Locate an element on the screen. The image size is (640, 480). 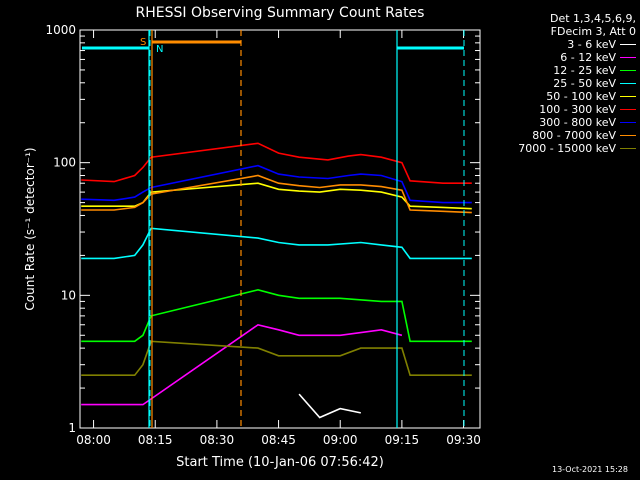
legend-entry: 50 - 100 keV is located at coordinates (553, 96).